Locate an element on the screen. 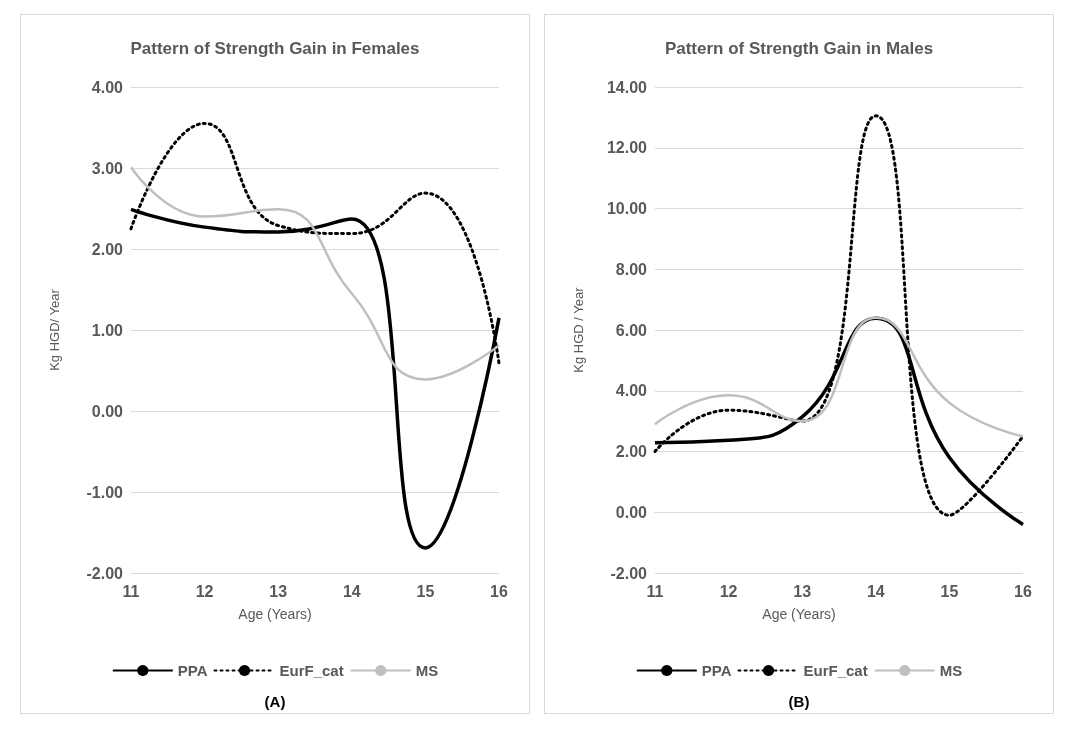 The height and width of the screenshot is (736, 1074). y-axis-title: Kg HGD/ Year is located at coordinates (54, 329).